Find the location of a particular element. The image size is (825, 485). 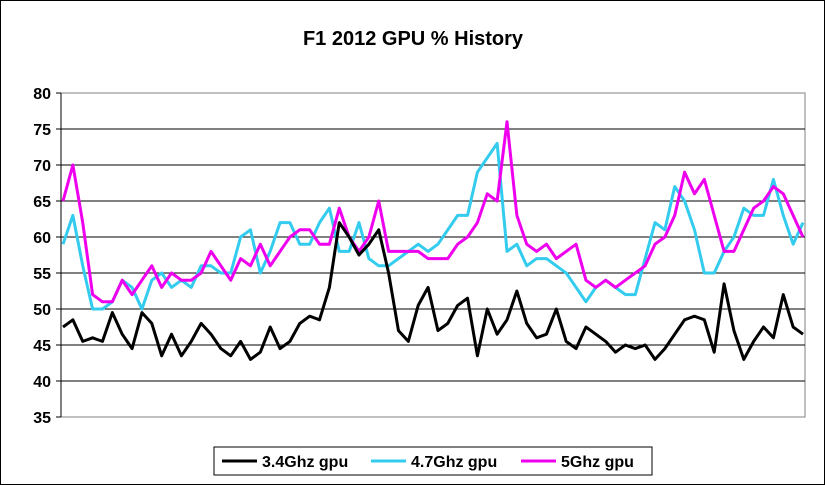

y-tick-label: 80 is located at coordinates (42, 94).